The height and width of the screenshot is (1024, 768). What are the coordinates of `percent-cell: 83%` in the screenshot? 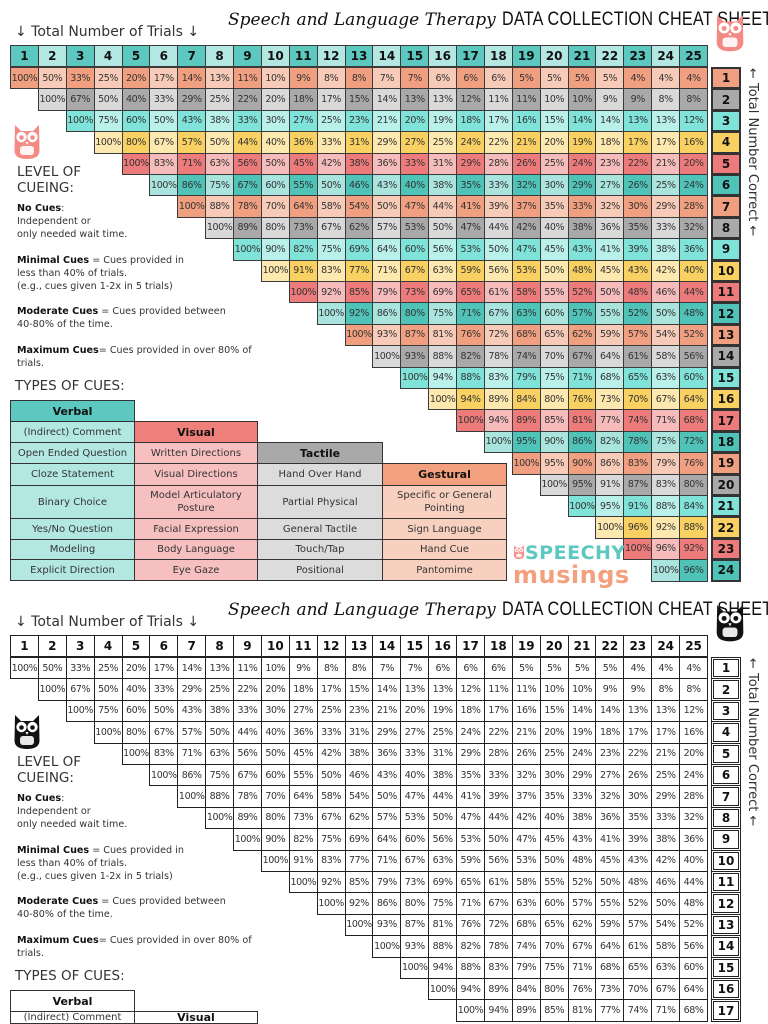 It's located at (331, 270).